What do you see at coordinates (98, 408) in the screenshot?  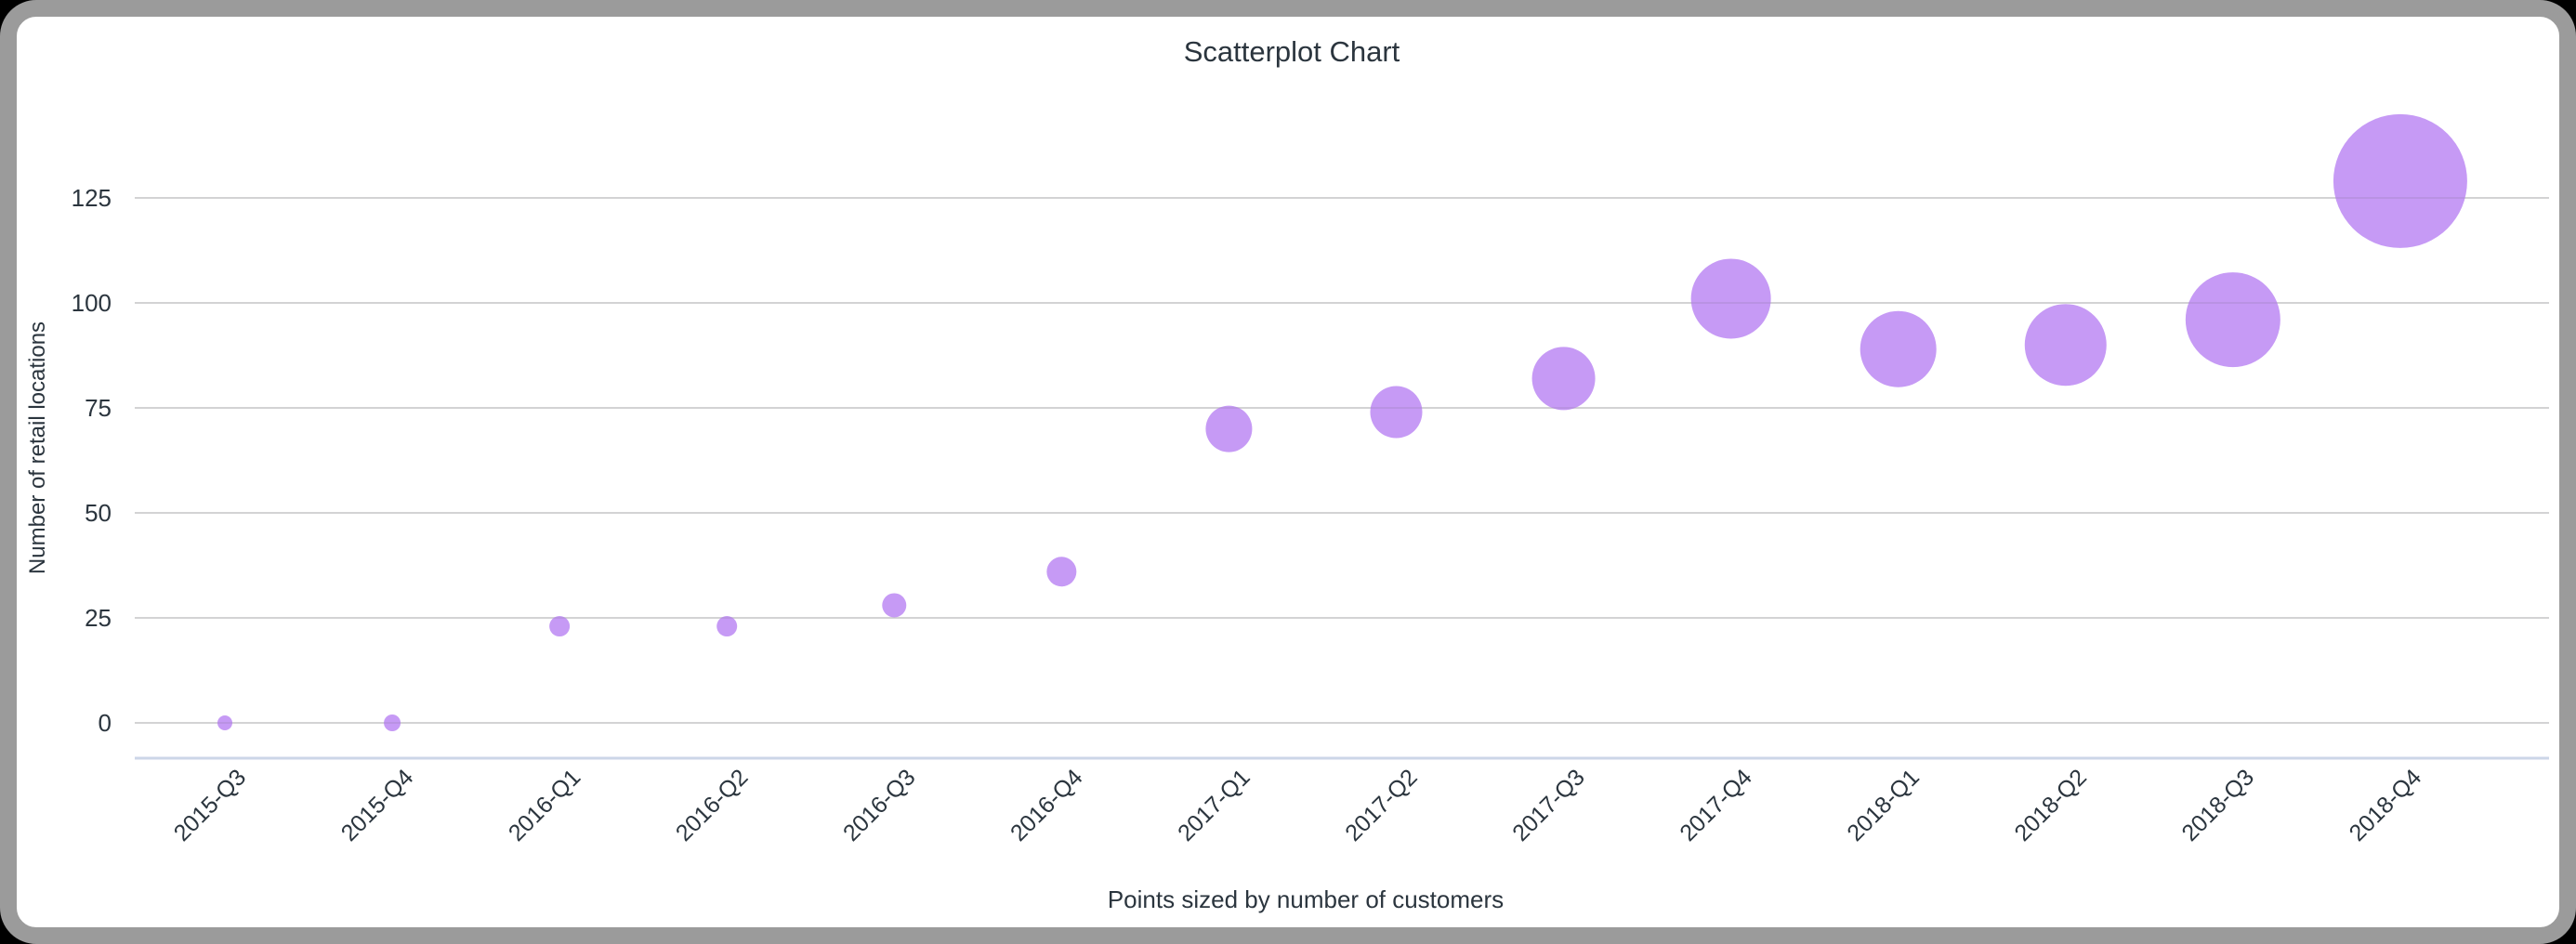 I see `y-tick-label: 75` at bounding box center [98, 408].